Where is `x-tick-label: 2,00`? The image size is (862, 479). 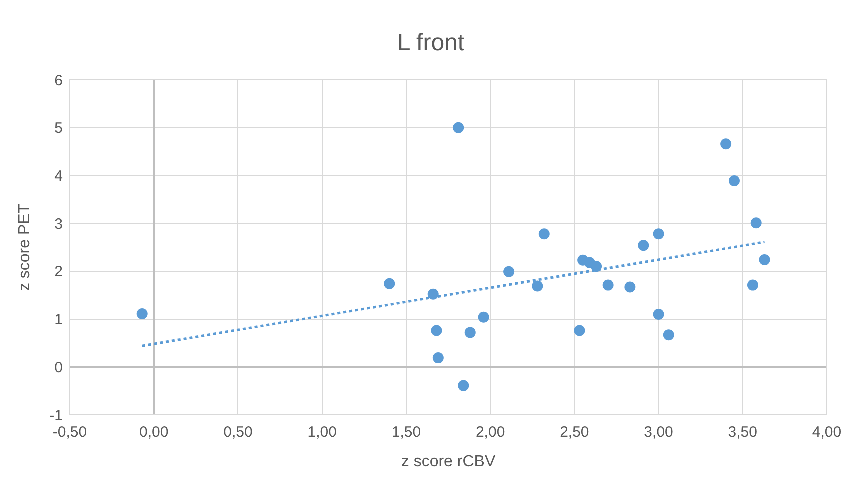 x-tick-label: 2,00 is located at coordinates (491, 432).